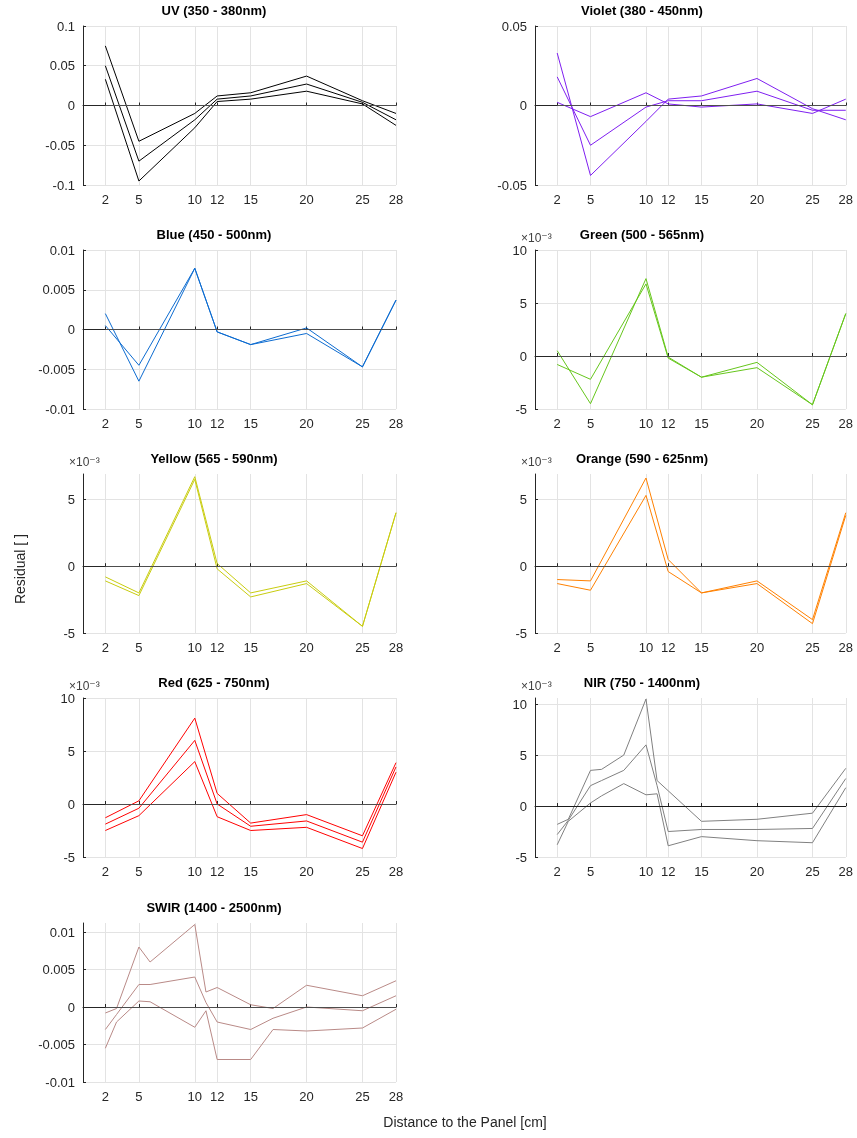 Image resolution: width=857 pixels, height=1138 pixels. Describe the element at coordinates (214, 907) in the screenshot. I see `chart-title: SWIR (1400 - 2500nm)` at that location.